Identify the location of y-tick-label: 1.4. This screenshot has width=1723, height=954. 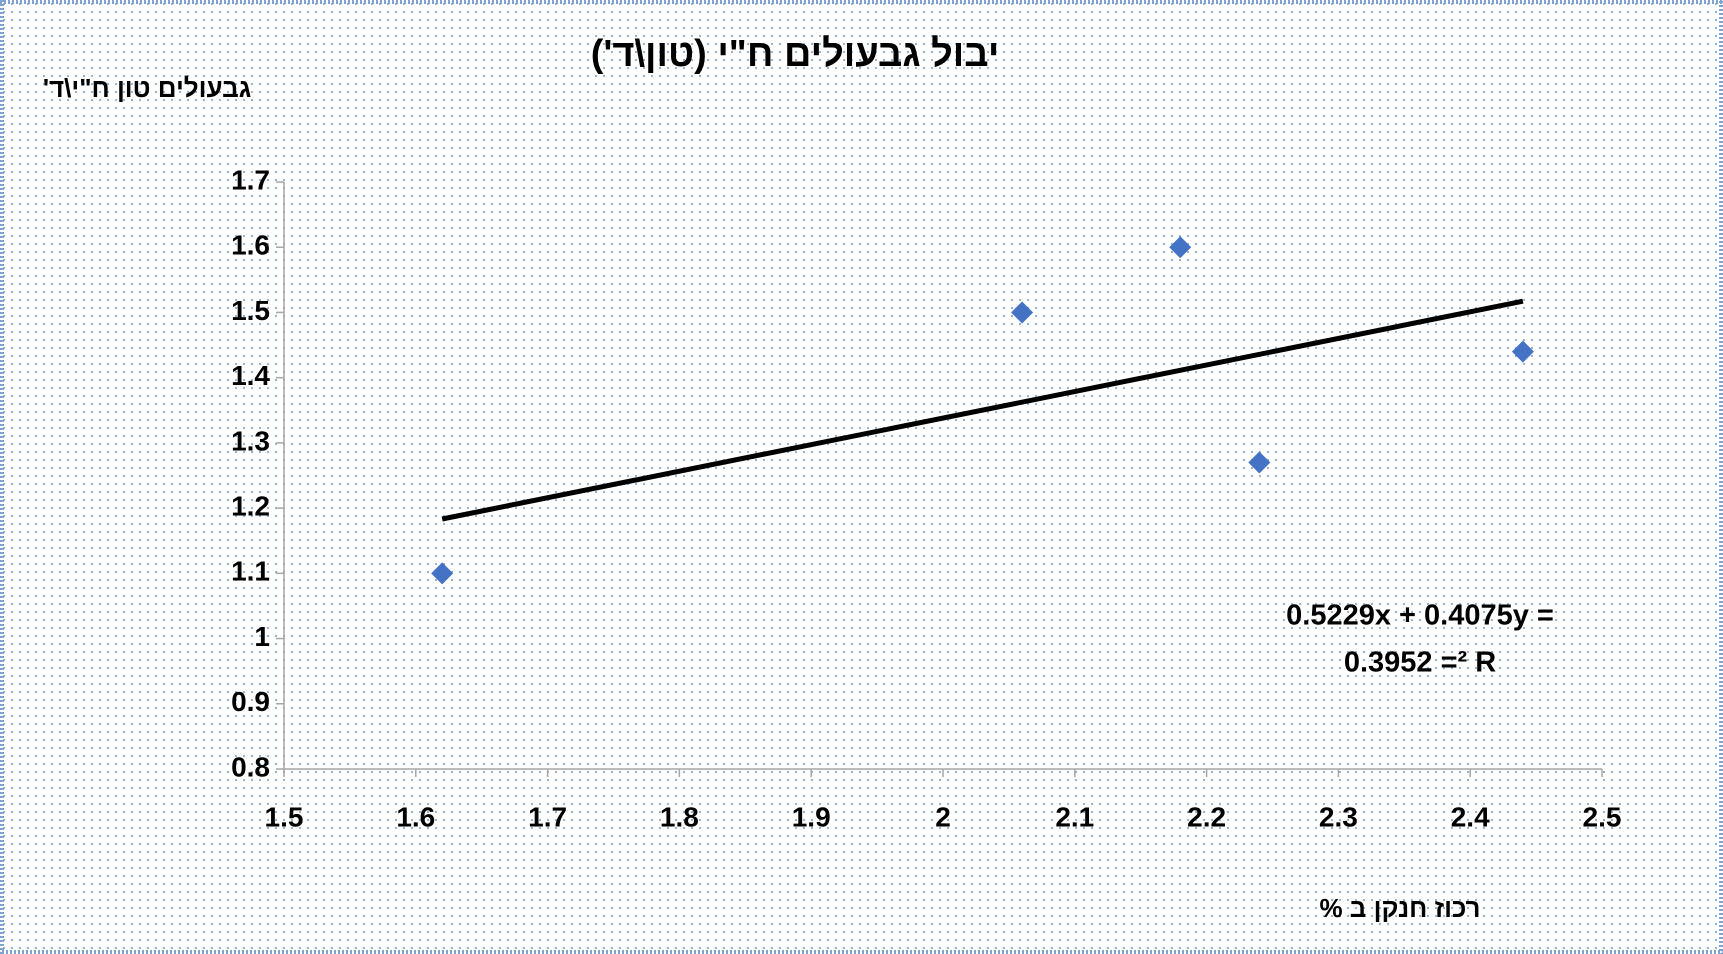
(250, 375).